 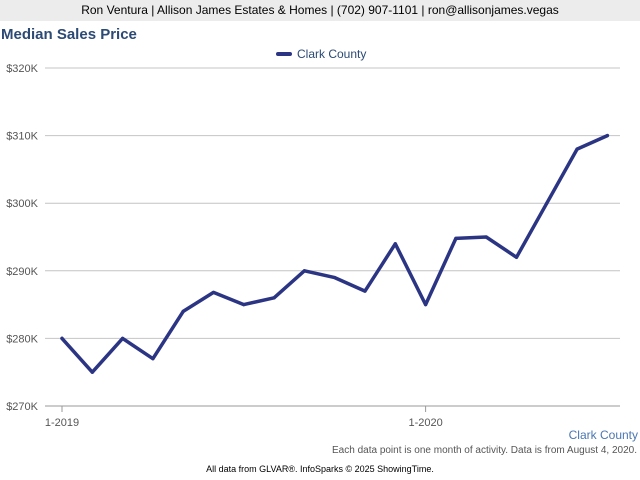 I want to click on y-tick-label: $320K, so click(x=22, y=69).